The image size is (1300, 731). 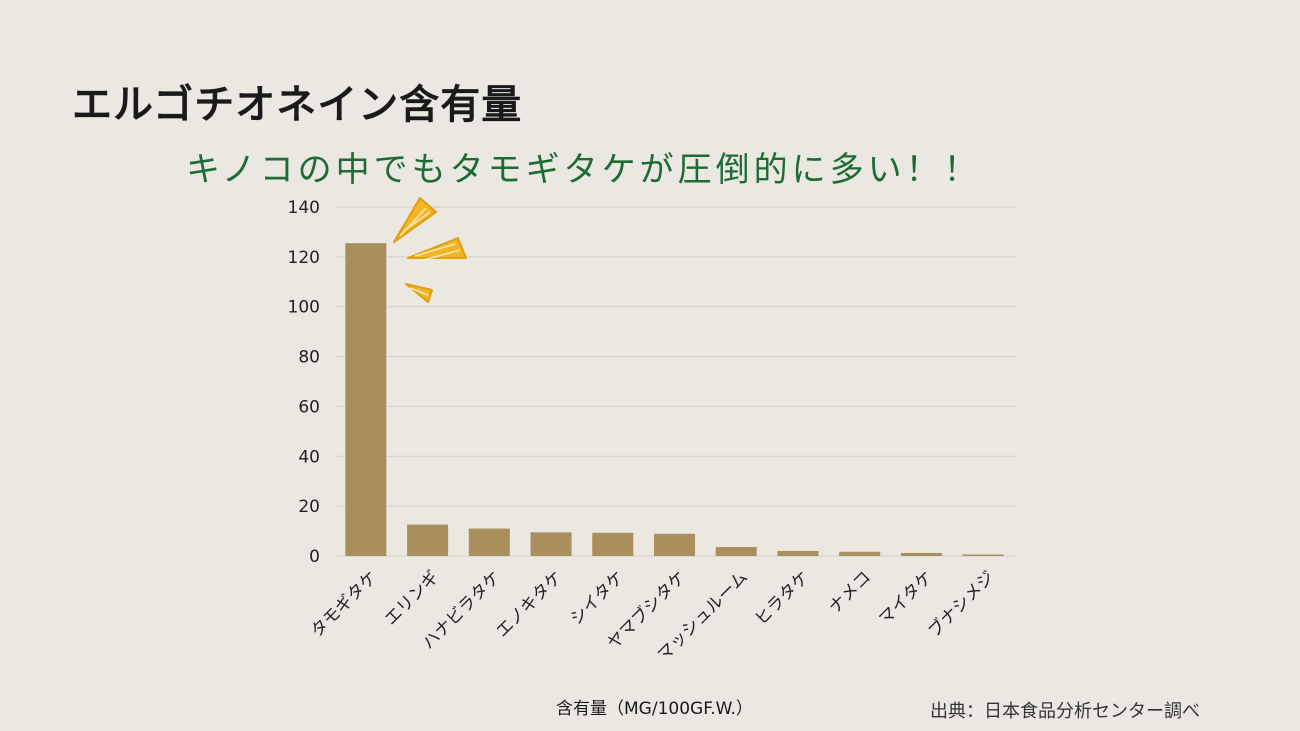 I want to click on source-note: 出典：日本食品分析センター調べ, so click(x=1065, y=711).